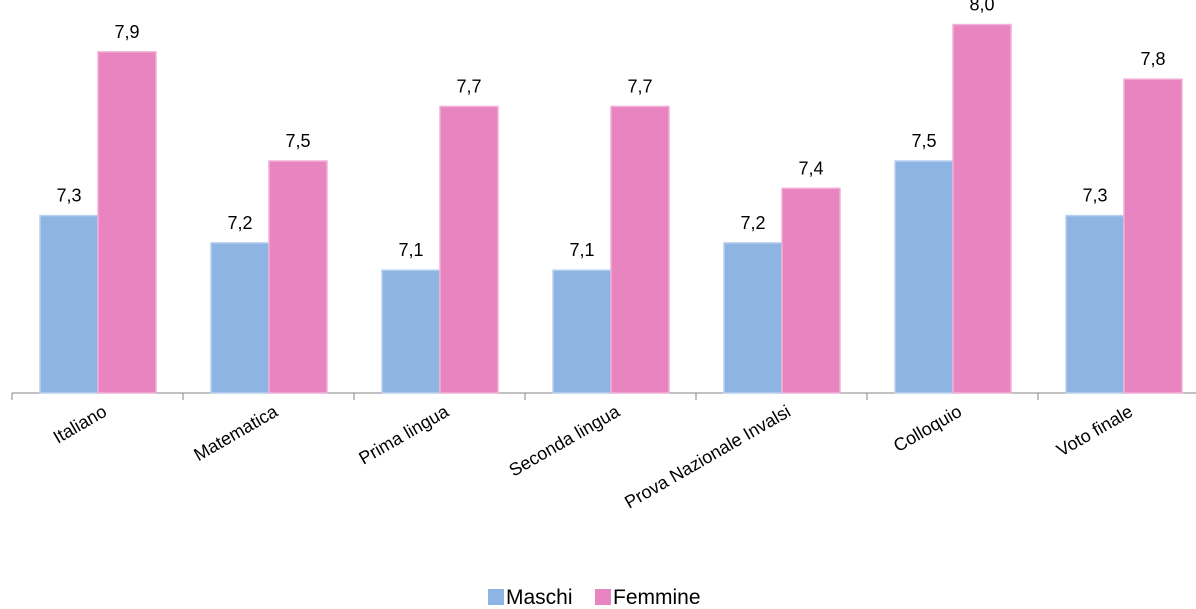  What do you see at coordinates (539, 597) in the screenshot?
I see `legend-label: Maschi` at bounding box center [539, 597].